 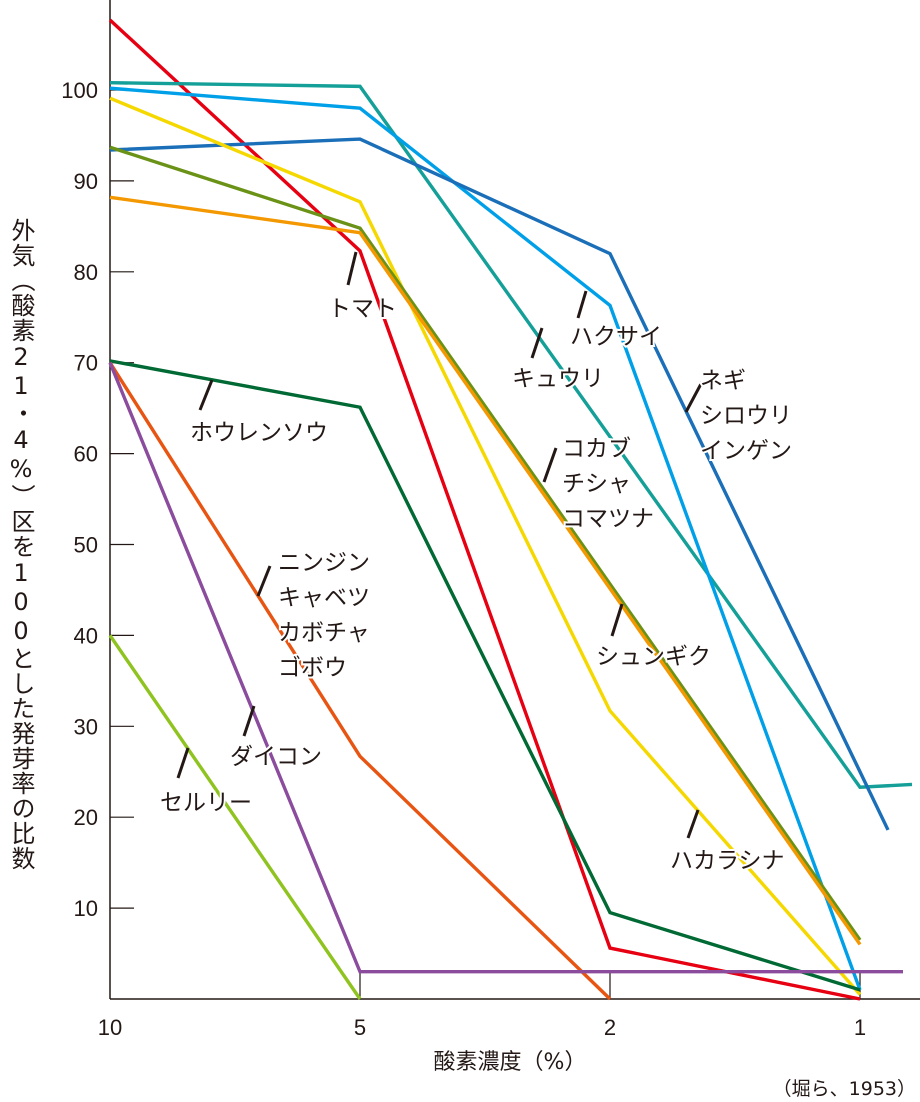 I want to click on annotation-label: ネギ, so click(x=723, y=381).